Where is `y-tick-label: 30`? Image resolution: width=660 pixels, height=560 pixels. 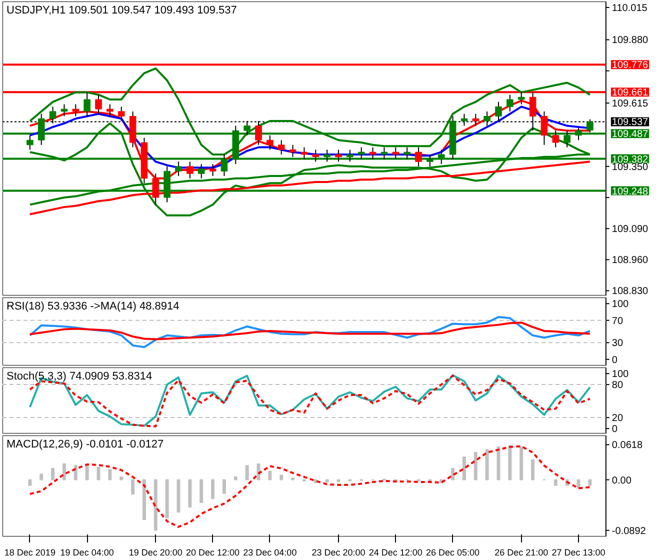 y-tick-label: 30 is located at coordinates (618, 344).